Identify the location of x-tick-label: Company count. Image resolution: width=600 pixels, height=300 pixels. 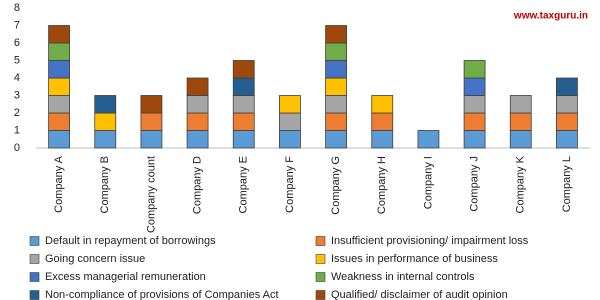
(151, 194).